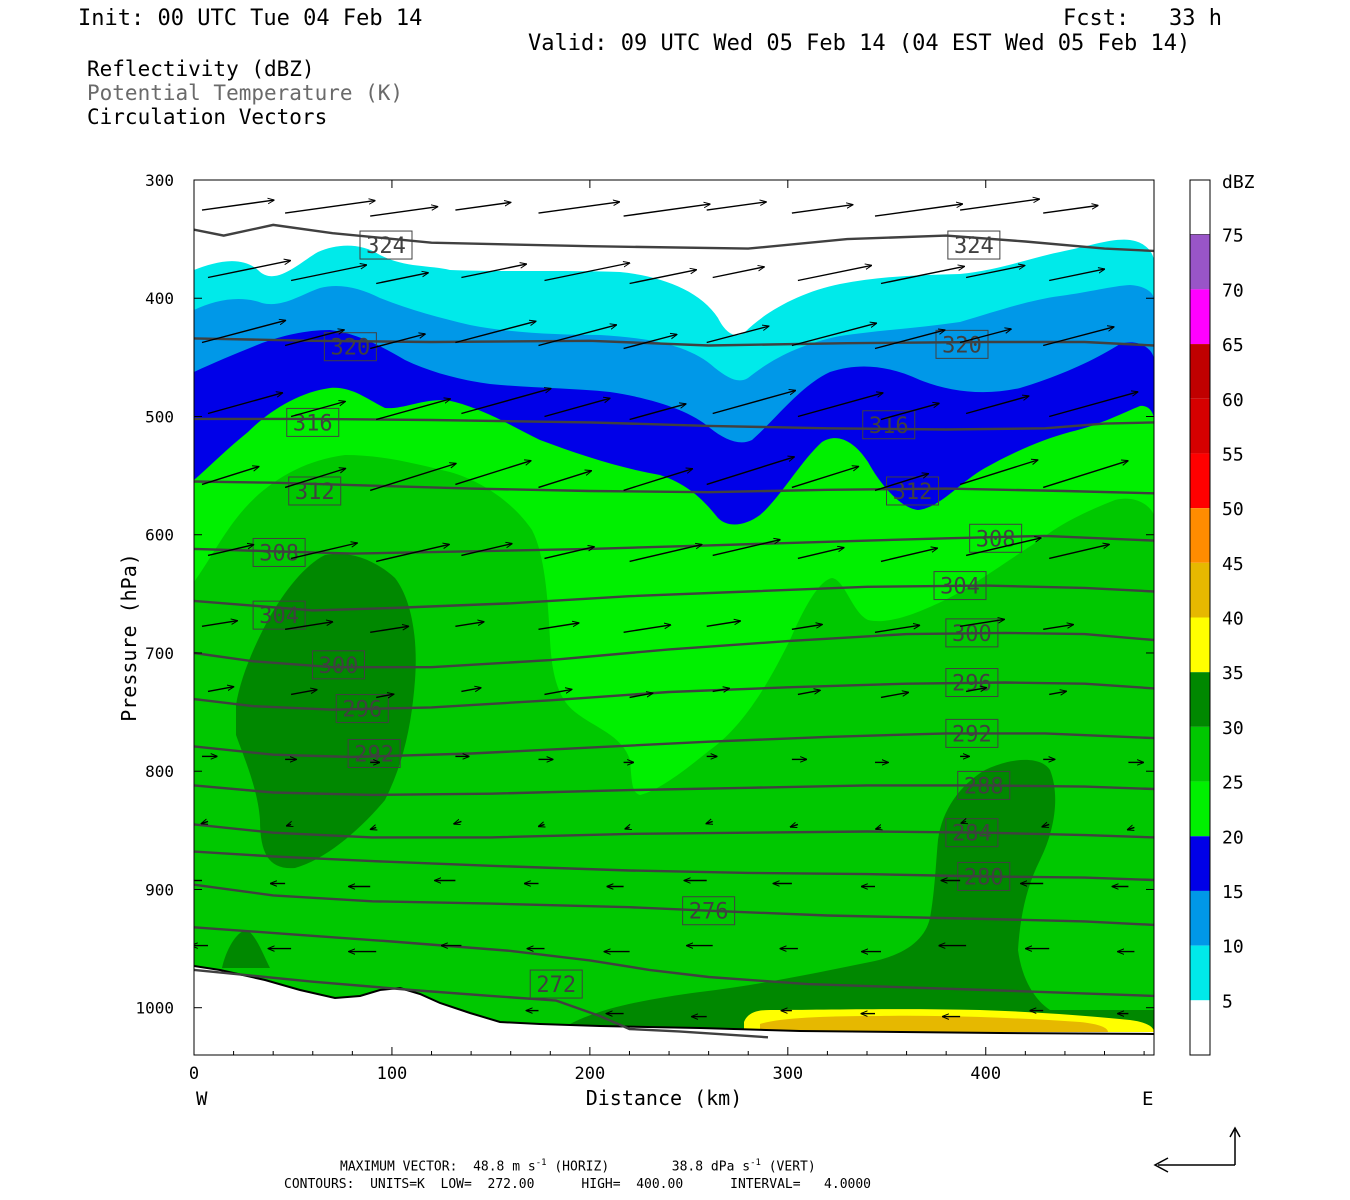  Describe the element at coordinates (1233, 400) in the screenshot. I see `colorbar-level-label: 60` at that location.